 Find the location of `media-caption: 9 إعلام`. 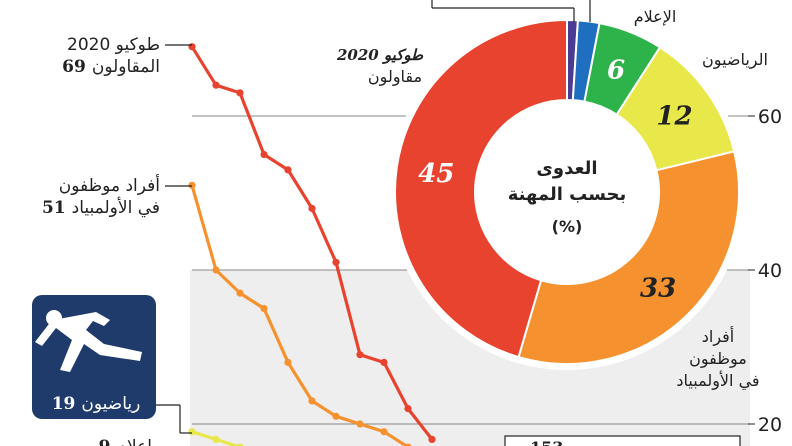

media-caption: 9 إعلام is located at coordinates (125, 441).